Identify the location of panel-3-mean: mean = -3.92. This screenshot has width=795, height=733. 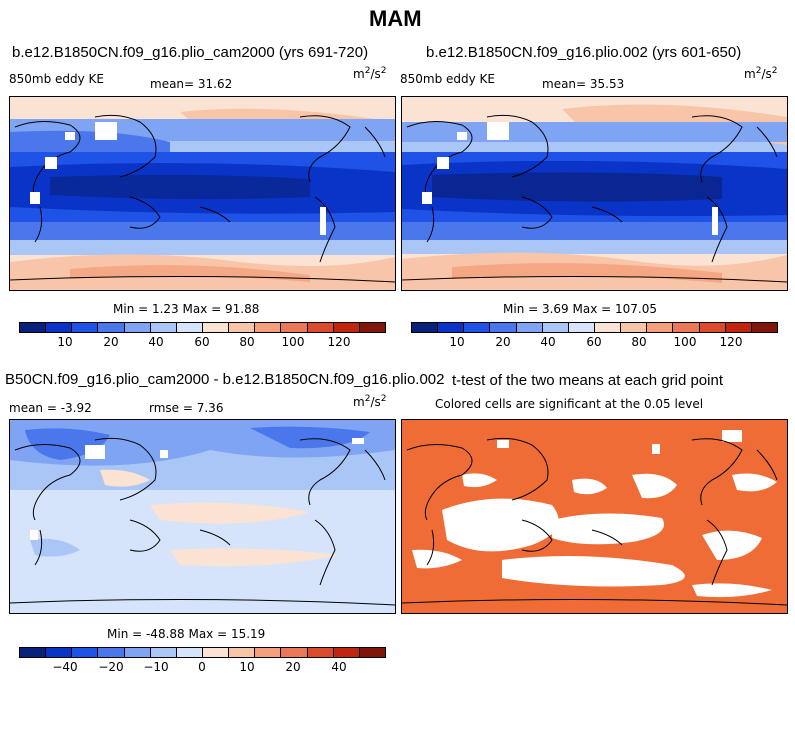
(50, 408).